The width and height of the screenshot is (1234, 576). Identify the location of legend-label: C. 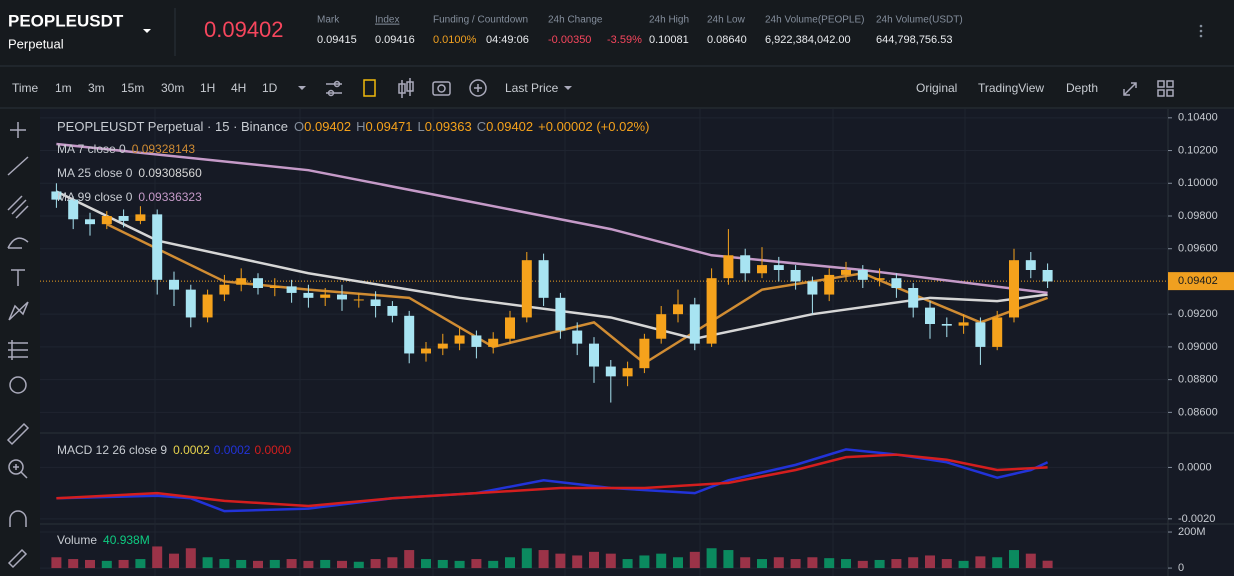
(481, 126).